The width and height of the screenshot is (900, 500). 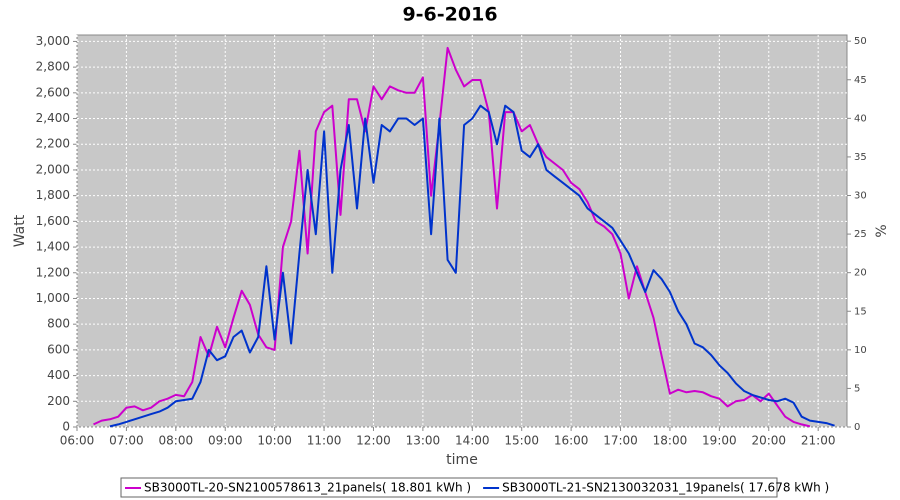 What do you see at coordinates (882, 230) in the screenshot?
I see `y2-axis-label: %` at bounding box center [882, 230].